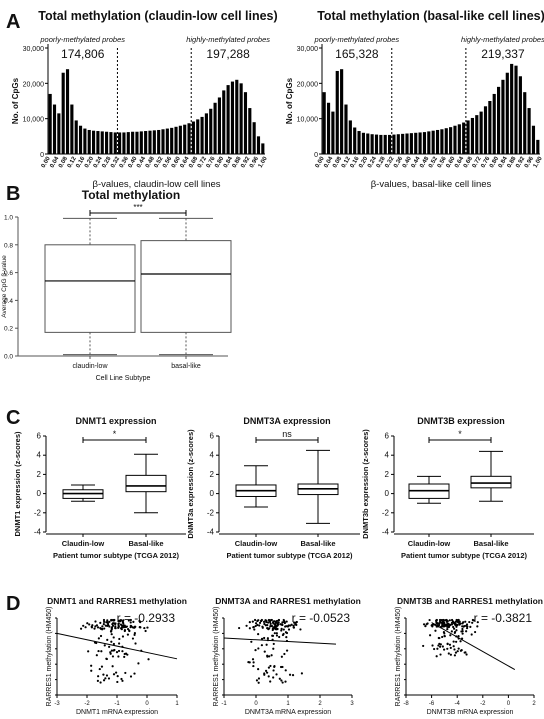 This screenshot has width=544, height=719. Describe the element at coordinates (17, 484) in the screenshot. I see `y-axis-label-c1: DNMT1 expression (z-scores)` at that location.